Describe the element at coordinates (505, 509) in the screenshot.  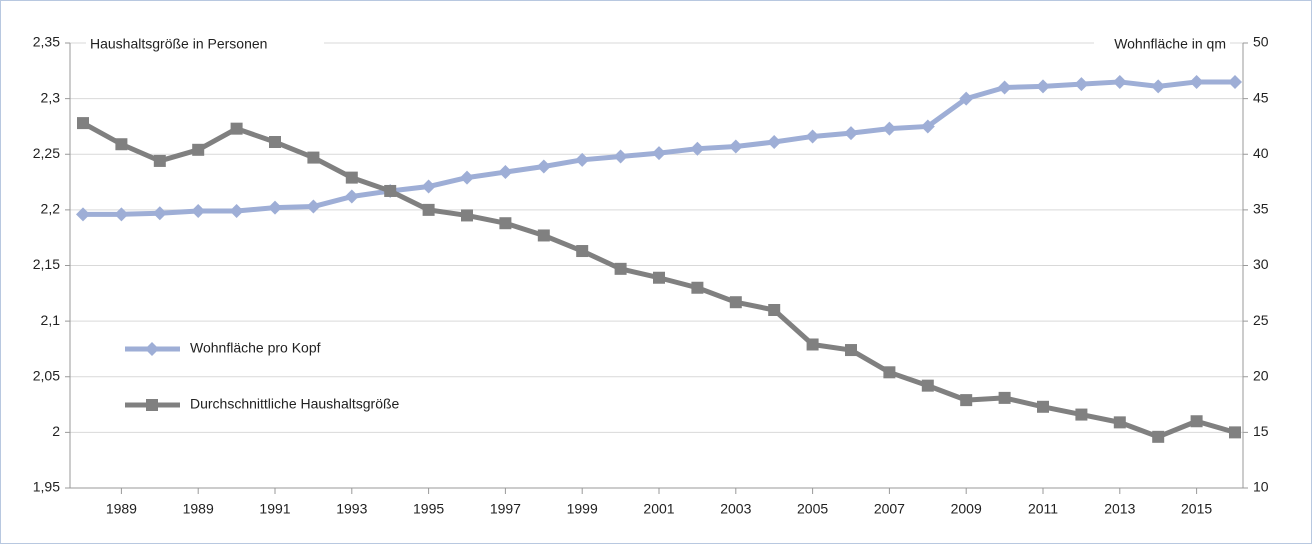
I see `x-tick-label: 1997` at that location.